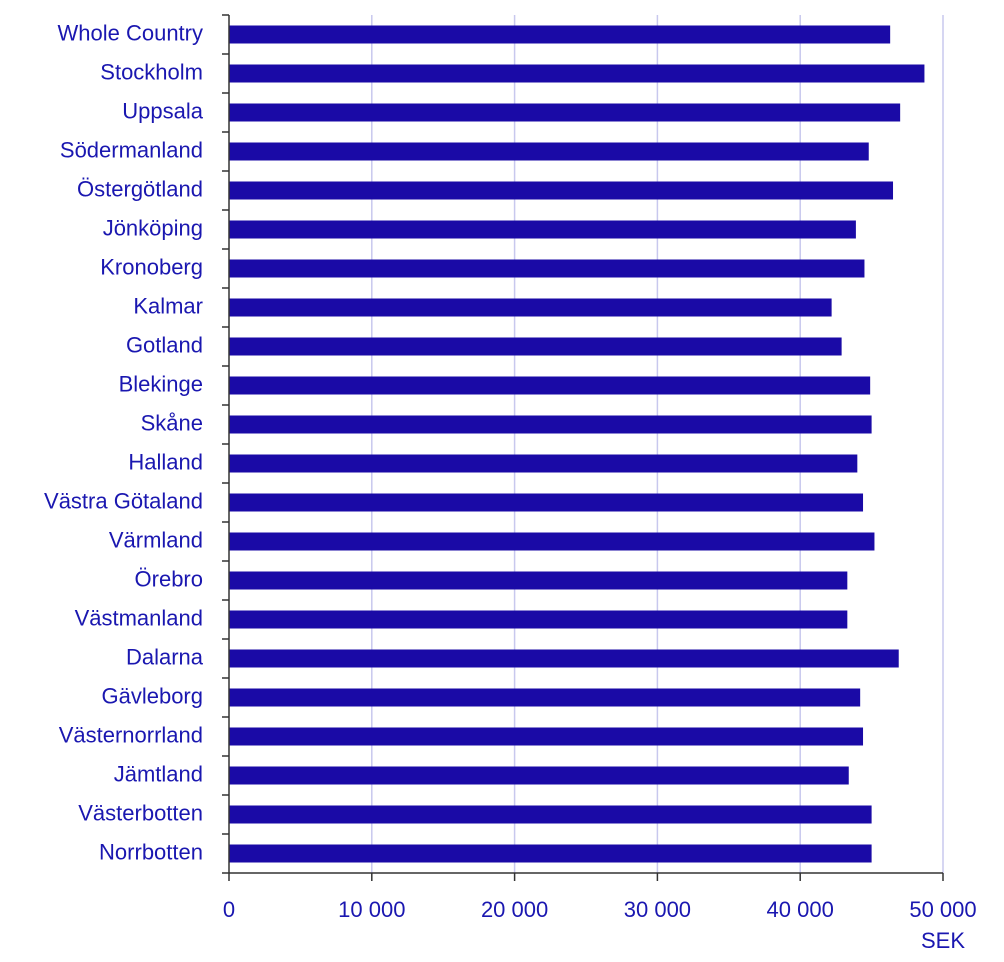 This screenshot has width=1004, height=962. I want to click on y-tick-label: Gotland, so click(164, 344).